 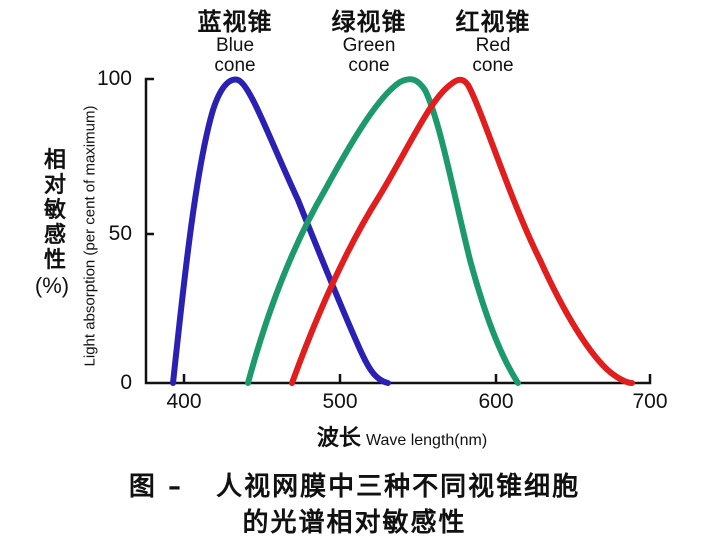 I want to click on blue-cone-label: 蓝视锥 Blue cone, so click(x=235, y=42).